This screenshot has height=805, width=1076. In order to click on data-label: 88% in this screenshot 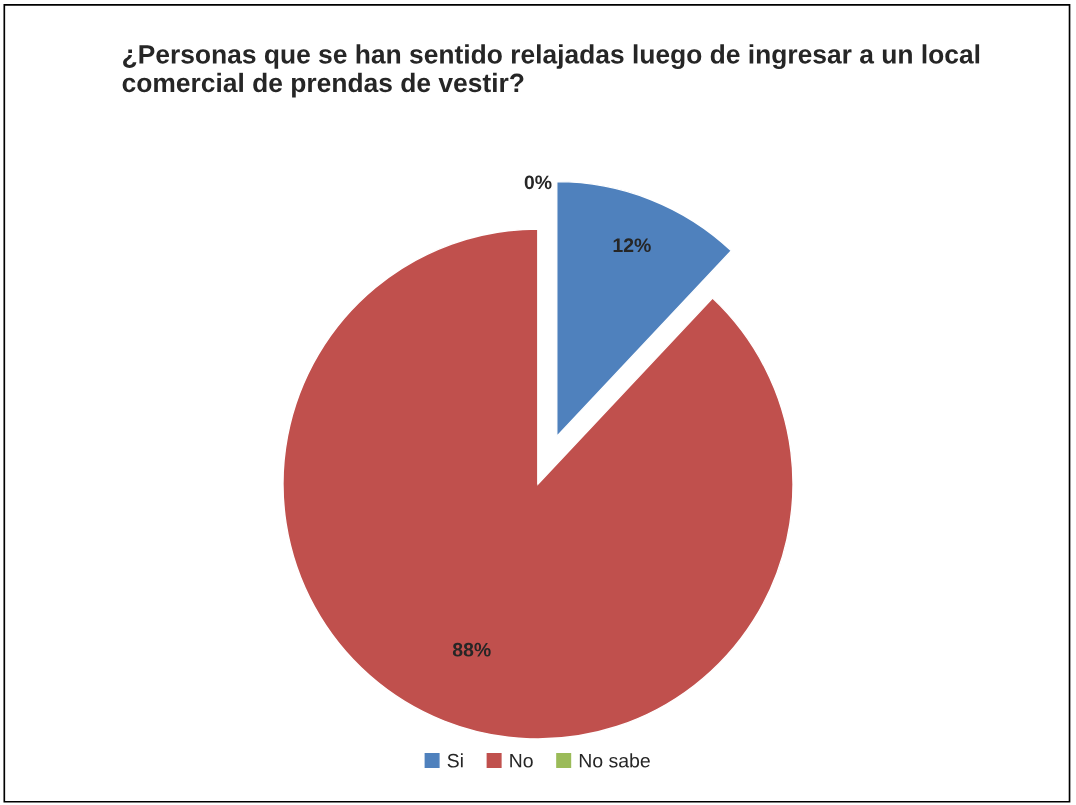, I will do `click(471, 649)`.